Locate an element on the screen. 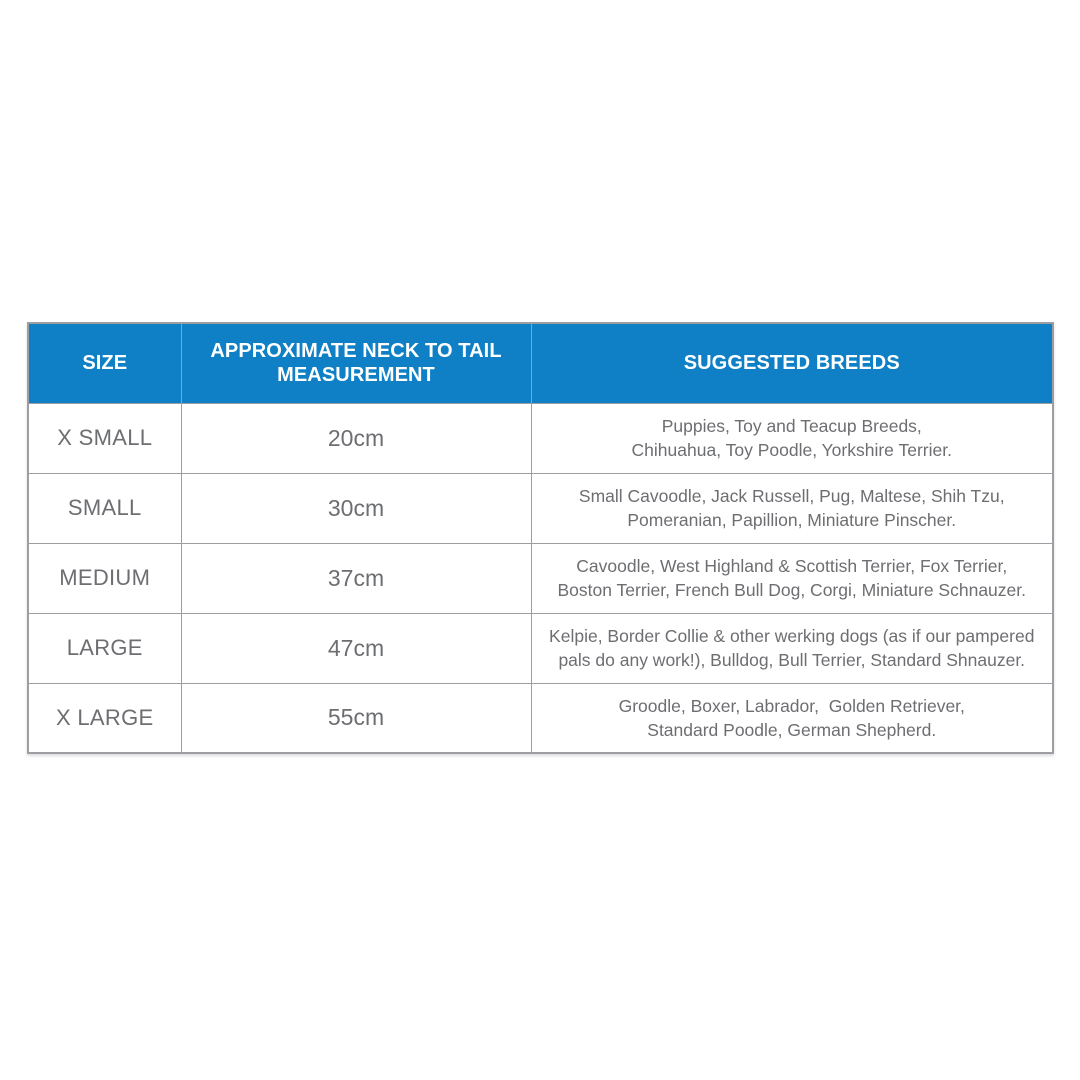 The height and width of the screenshot is (1080, 1080). size-cell: X LARGE is located at coordinates (104, 718).